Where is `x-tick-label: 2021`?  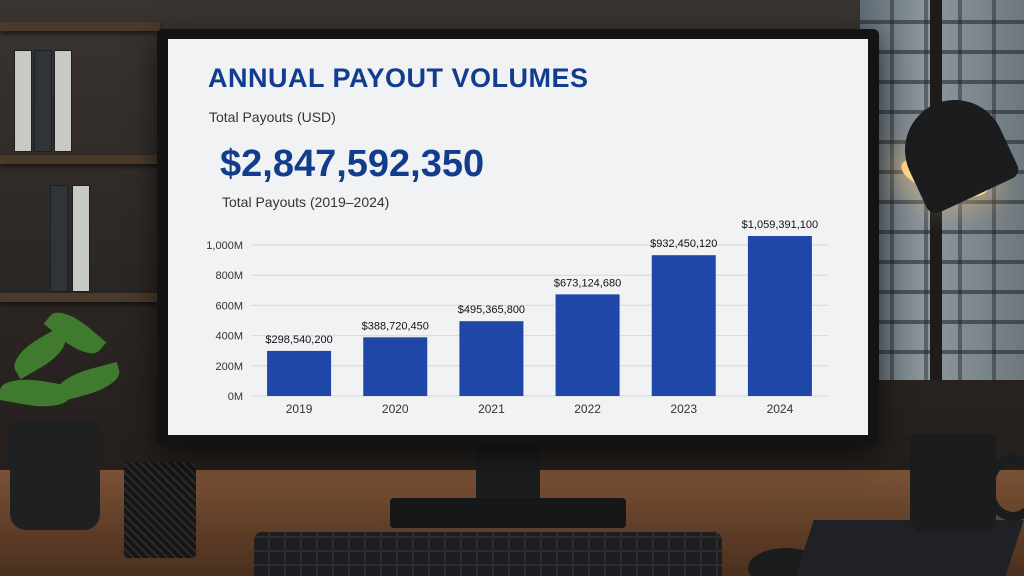
x-tick-label: 2021 is located at coordinates (491, 409).